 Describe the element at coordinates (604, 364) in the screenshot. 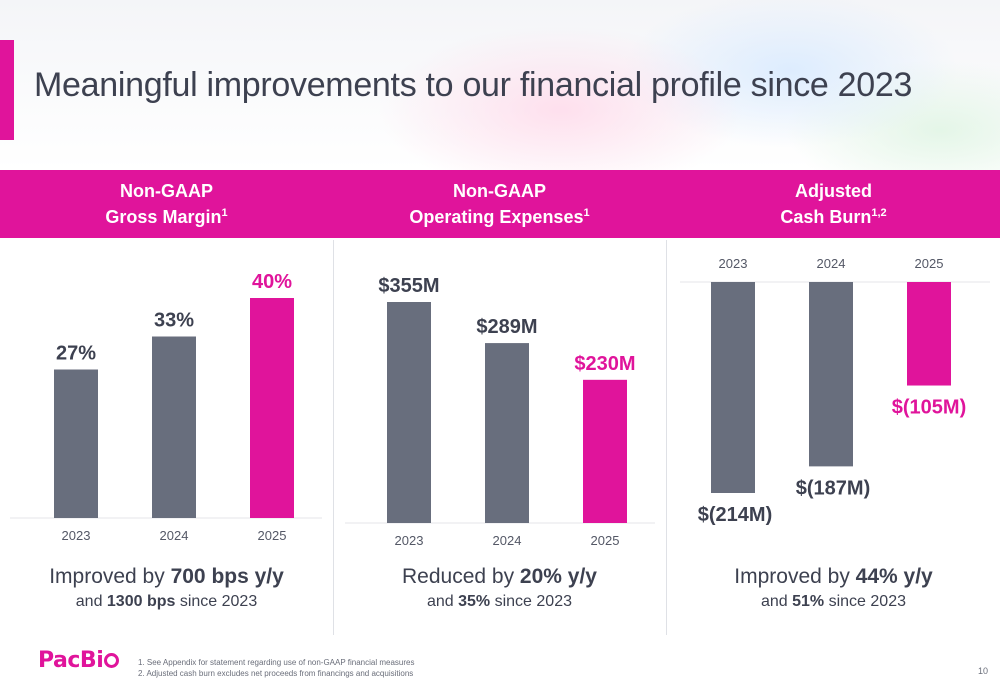

I see `data-label: $230M` at that location.